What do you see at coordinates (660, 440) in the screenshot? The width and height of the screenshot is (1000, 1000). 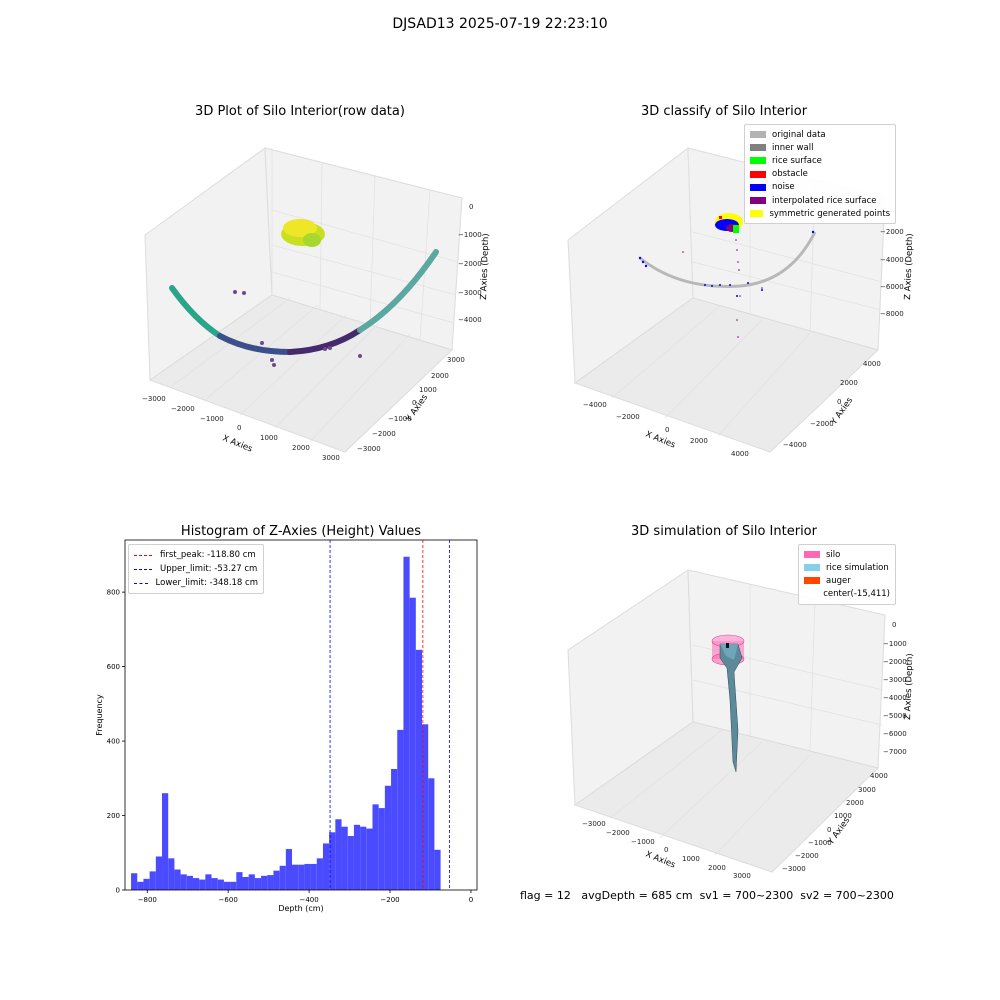 I see `panel2-xlabel: X Axies` at bounding box center [660, 440].